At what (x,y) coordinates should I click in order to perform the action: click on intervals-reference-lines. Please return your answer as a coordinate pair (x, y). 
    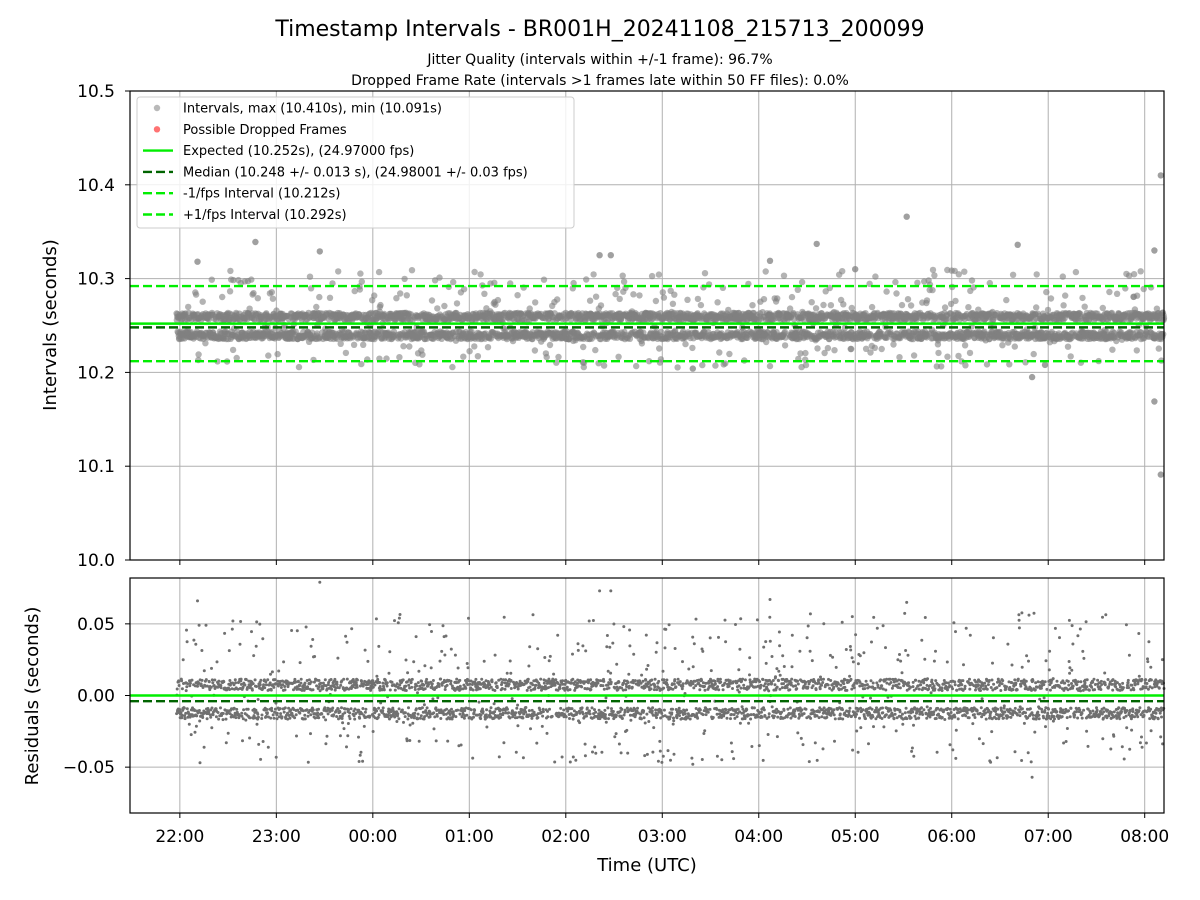
    Looking at the image, I should click on (647, 323).